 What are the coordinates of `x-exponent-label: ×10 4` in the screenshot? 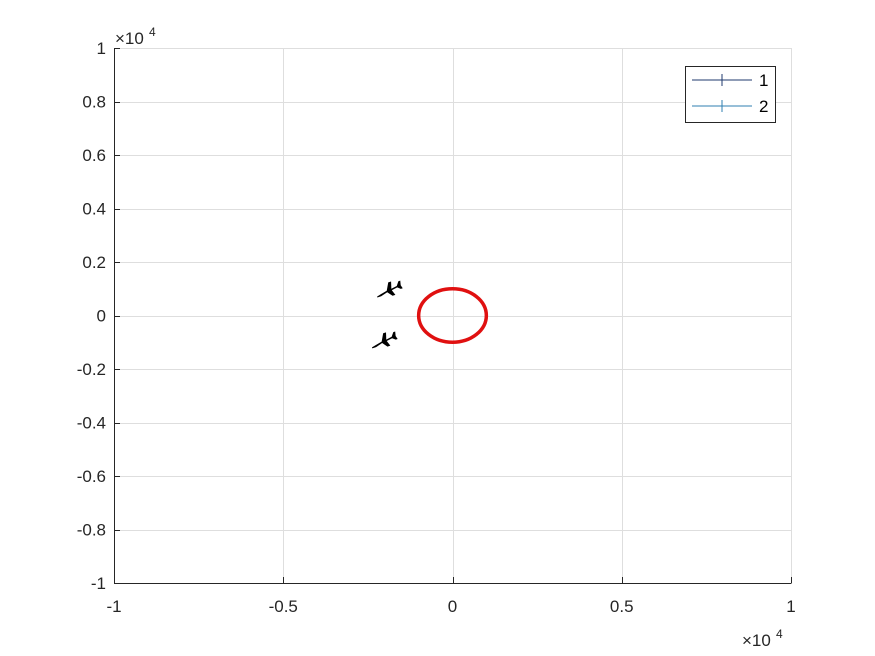 It's located at (762, 638).